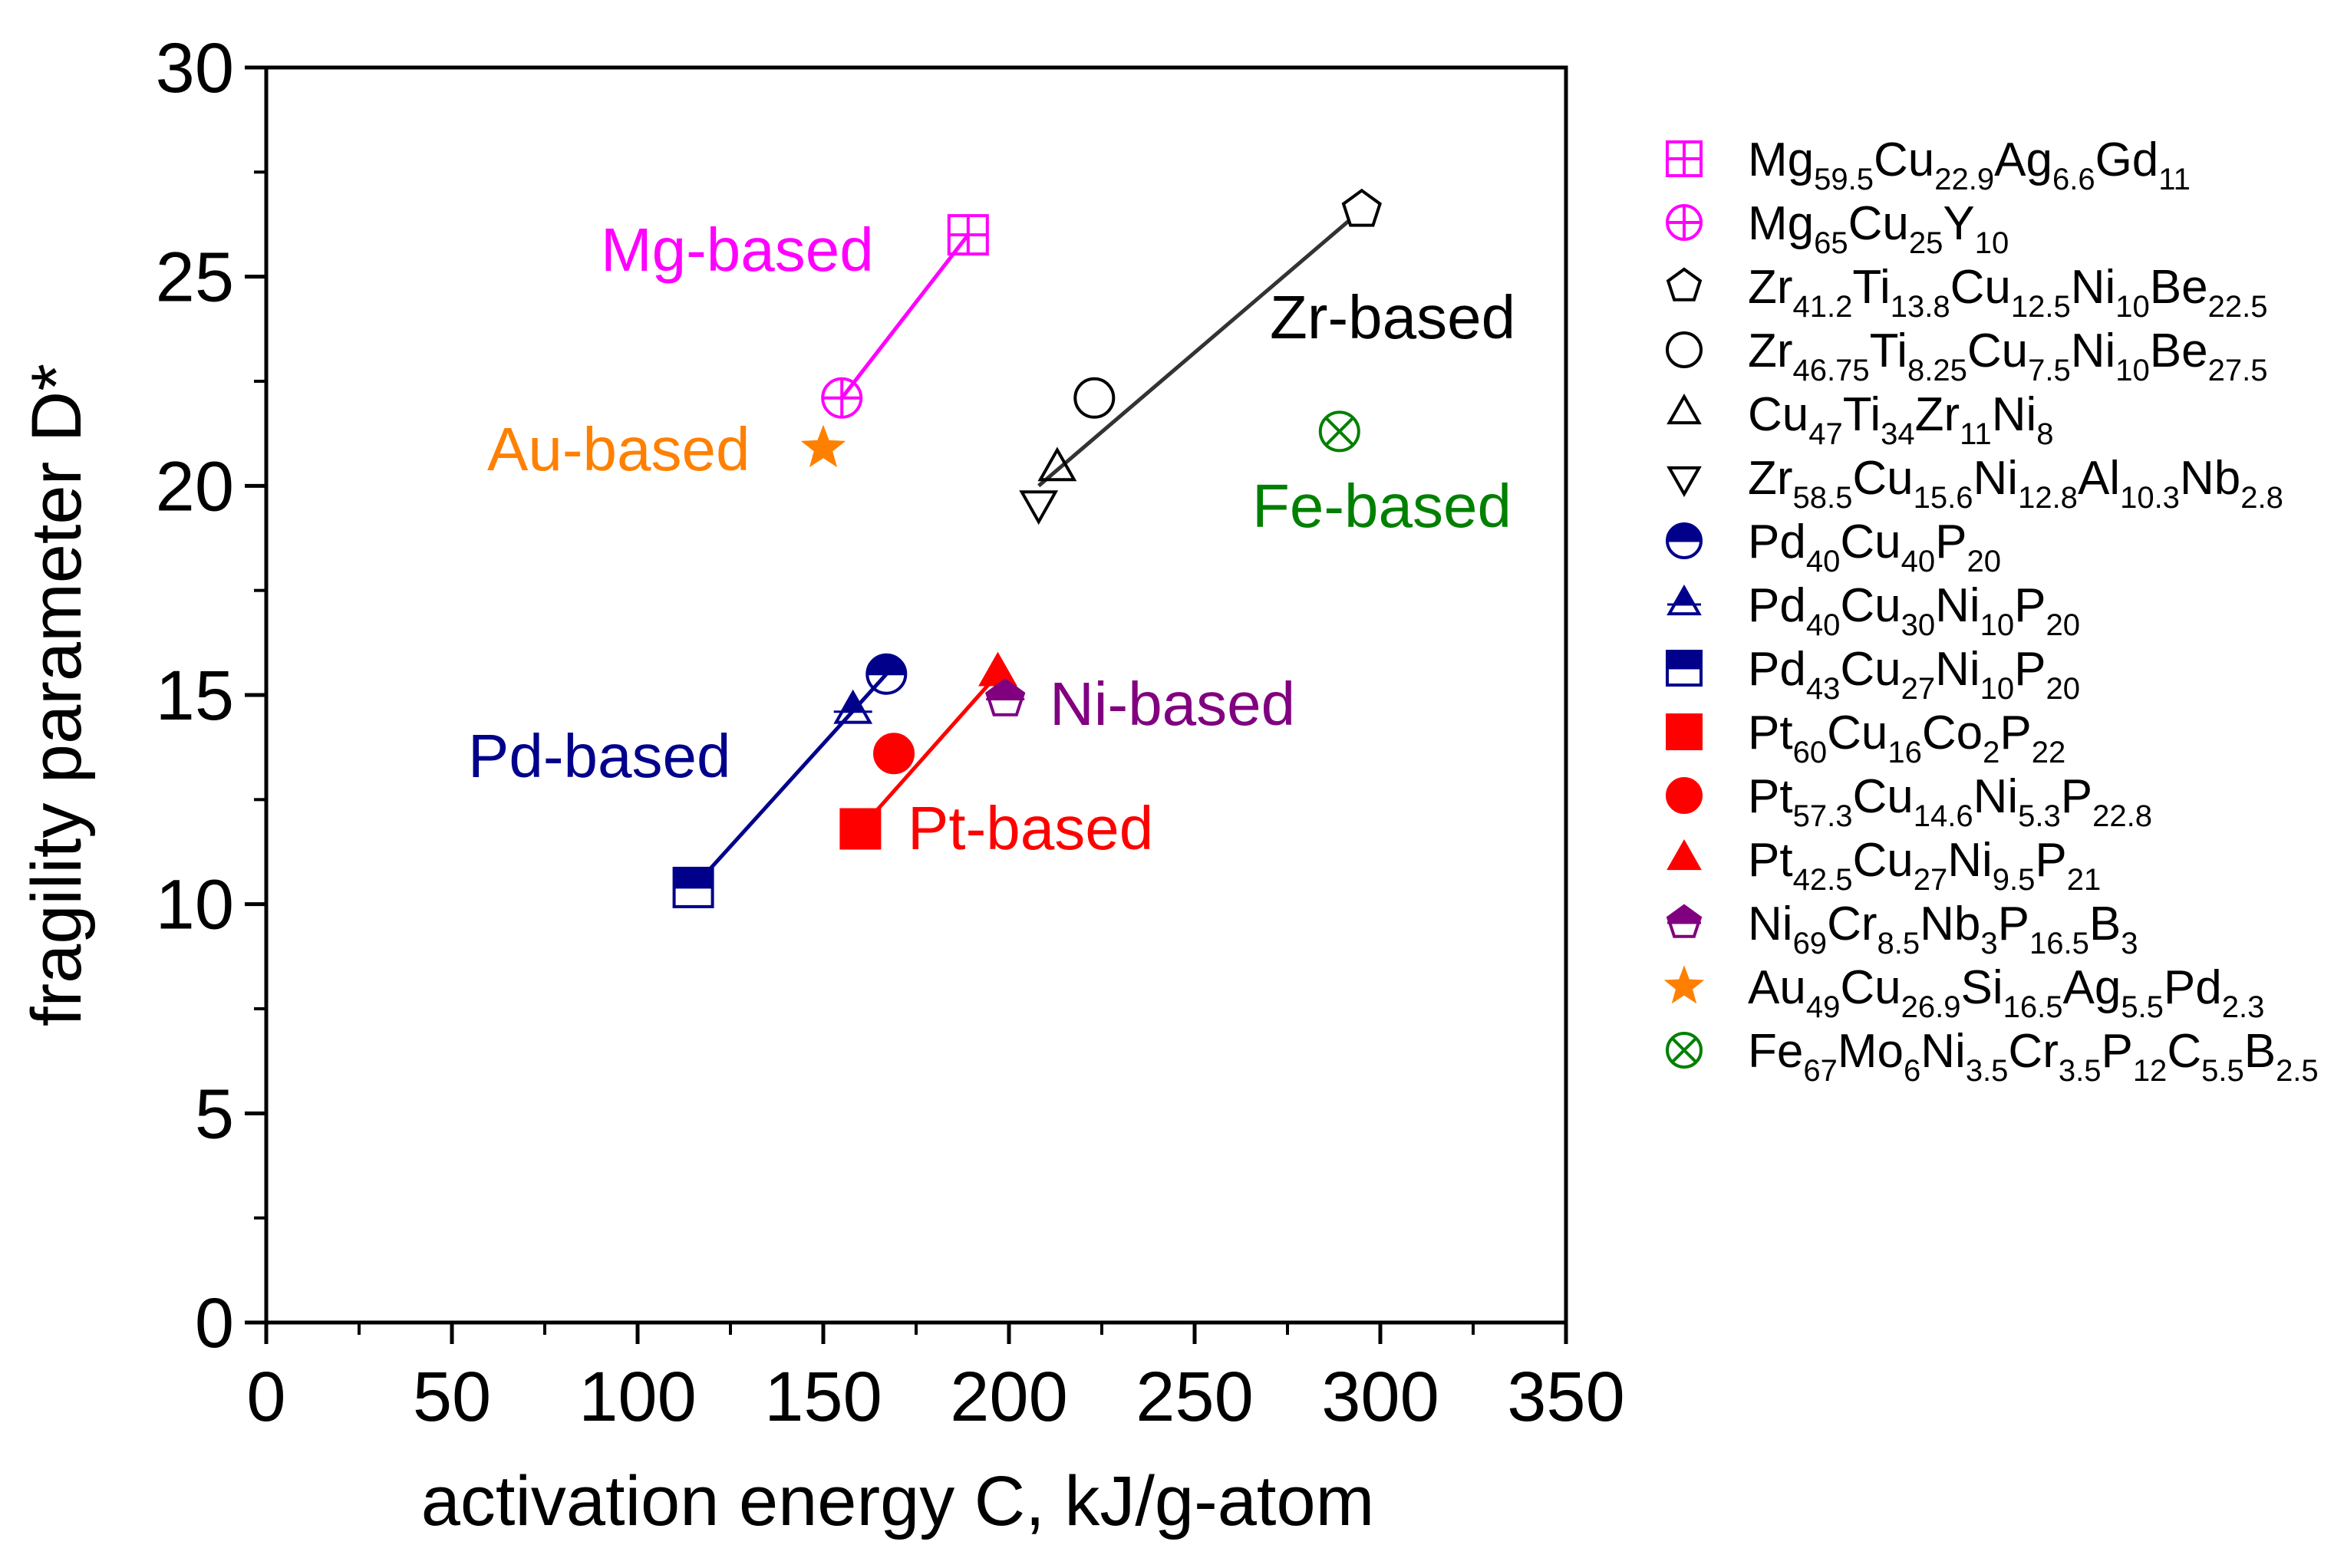  Describe the element at coordinates (214, 1323) in the screenshot. I see `y-tick-label: 0` at that location.